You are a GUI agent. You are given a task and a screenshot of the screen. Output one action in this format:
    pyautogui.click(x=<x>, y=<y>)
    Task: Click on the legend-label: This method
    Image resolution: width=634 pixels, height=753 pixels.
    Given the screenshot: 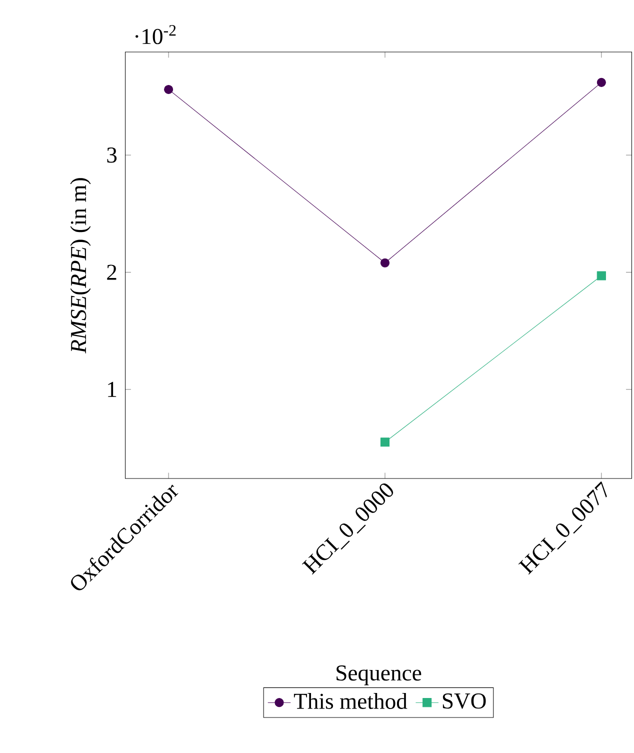 What is the action you would take?
    pyautogui.click(x=351, y=701)
    